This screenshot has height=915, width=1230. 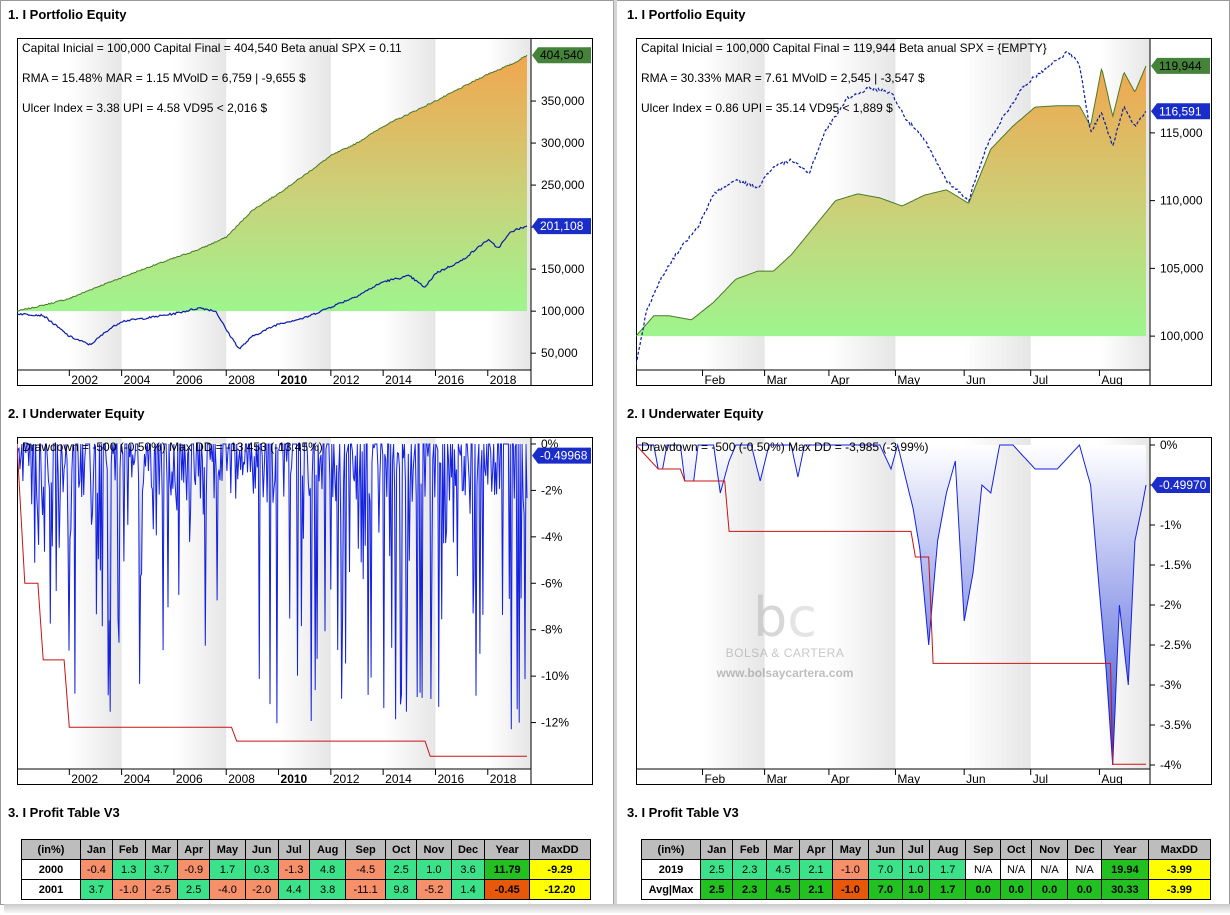 What do you see at coordinates (1182, 268) in the screenshot?
I see `y-tick-label: 105,000` at bounding box center [1182, 268].